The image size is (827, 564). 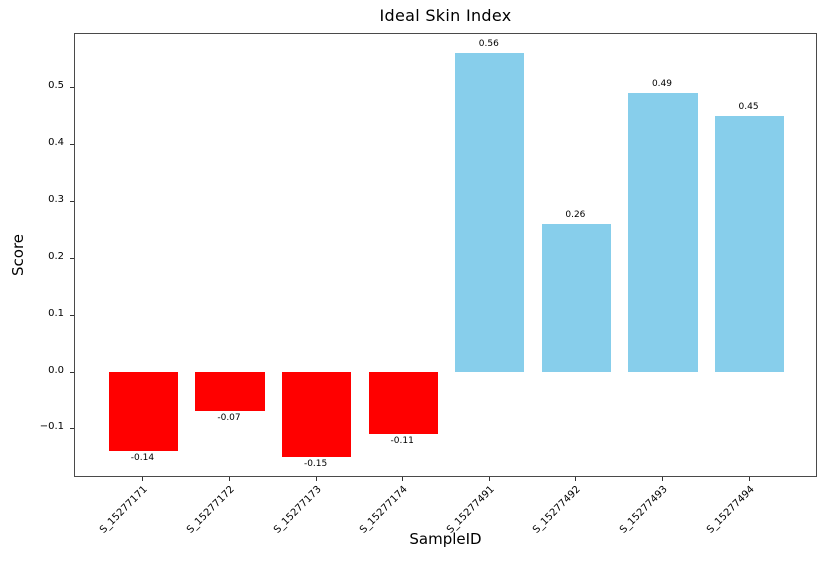 What do you see at coordinates (142, 458) in the screenshot?
I see `bar-value-label: -0.14` at bounding box center [142, 458].